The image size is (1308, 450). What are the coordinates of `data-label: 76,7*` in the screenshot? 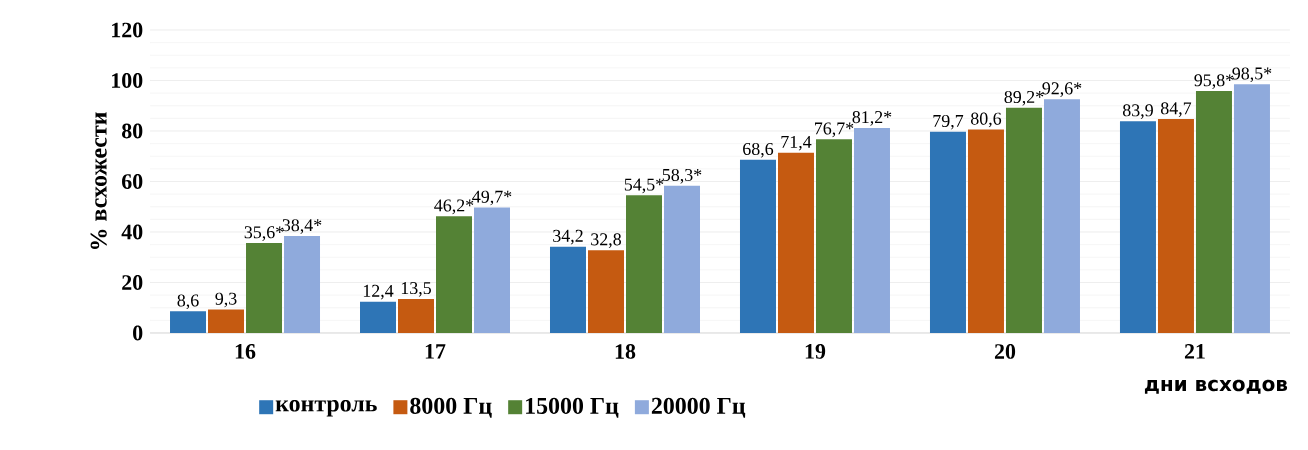 It's located at (834, 130).